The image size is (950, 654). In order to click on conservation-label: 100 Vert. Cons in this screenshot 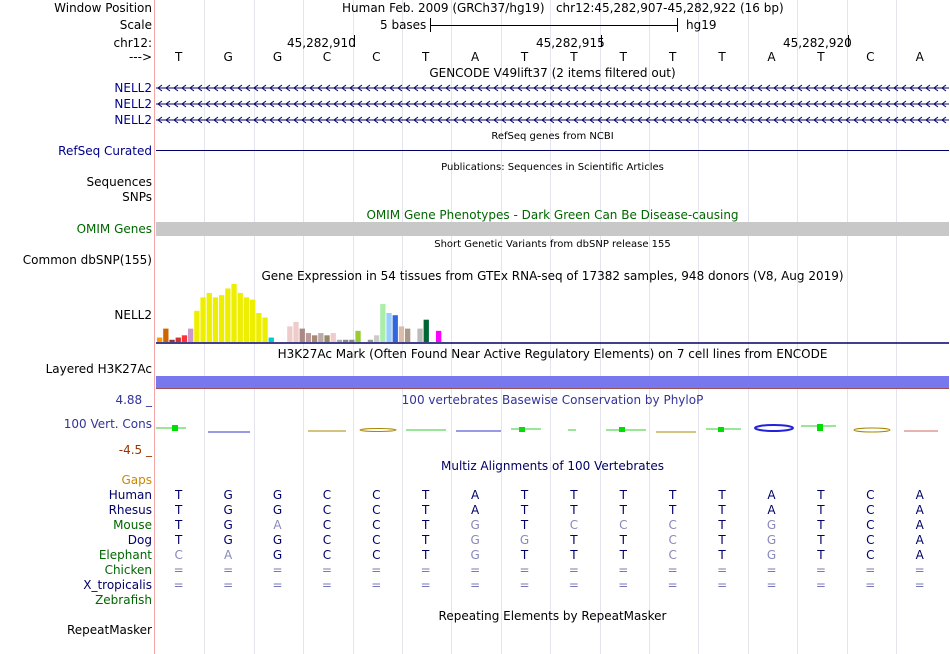, I will do `click(107, 424)`.